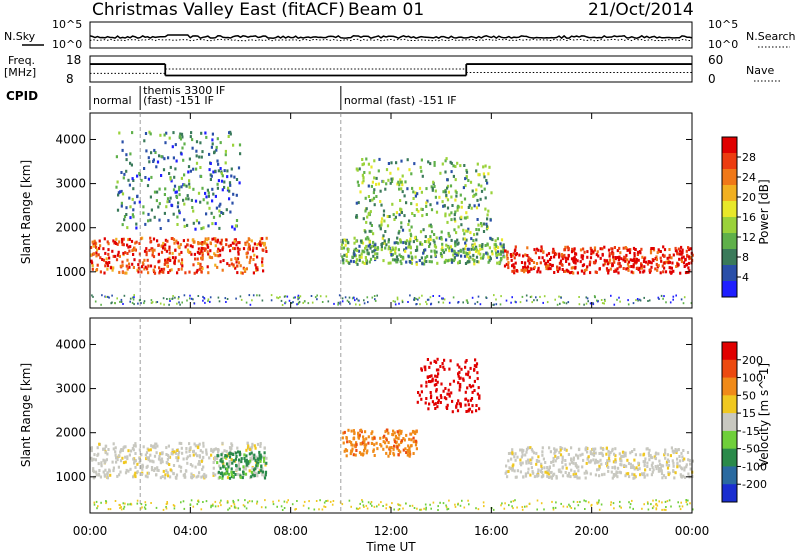  What do you see at coordinates (749, 197) in the screenshot?
I see `colorbar-tick-label: 20` at bounding box center [749, 197].